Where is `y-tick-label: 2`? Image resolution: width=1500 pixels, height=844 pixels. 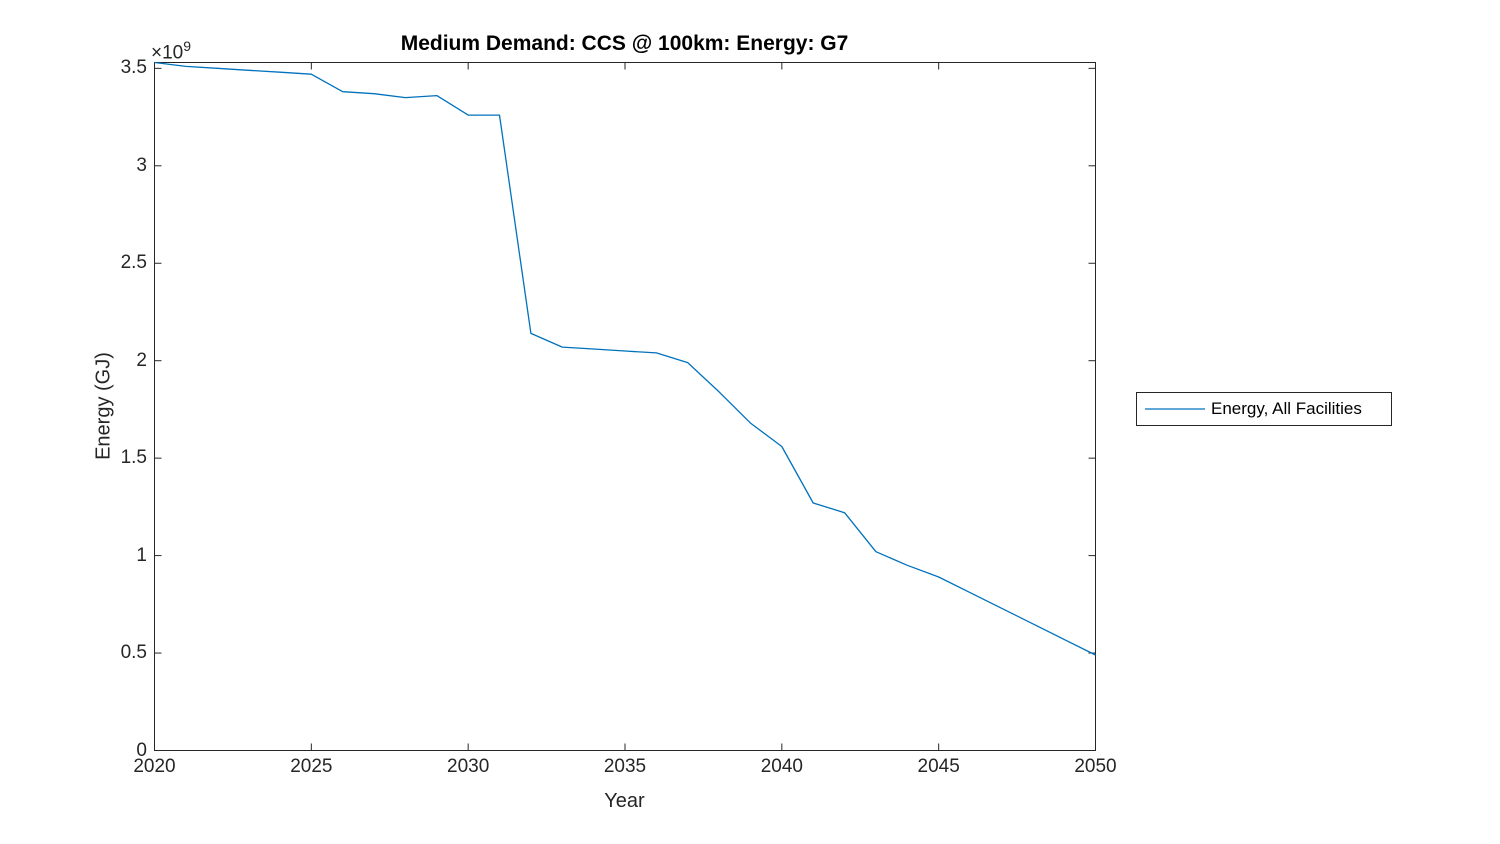
y-tick-label: 2 is located at coordinates (141, 360).